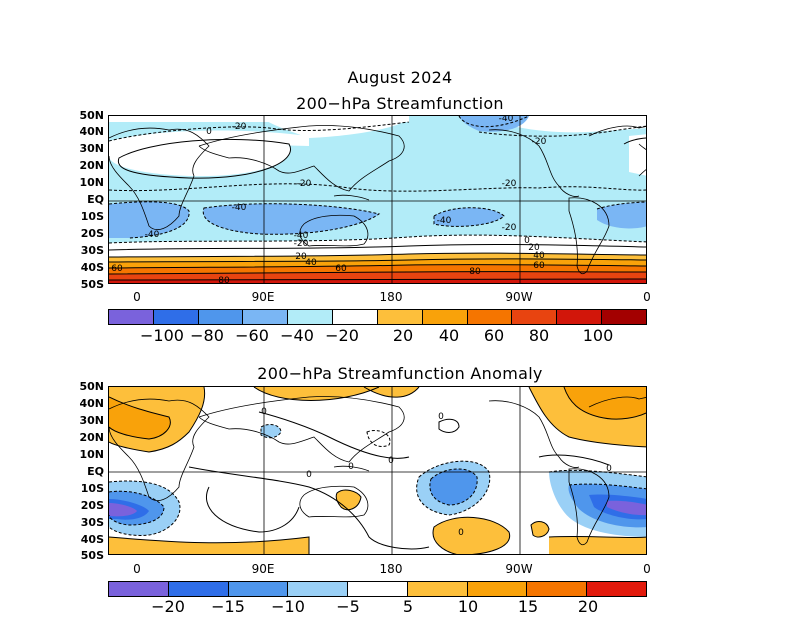  What do you see at coordinates (228, 606) in the screenshot?
I see `colorbar-label: −15` at bounding box center [228, 606].